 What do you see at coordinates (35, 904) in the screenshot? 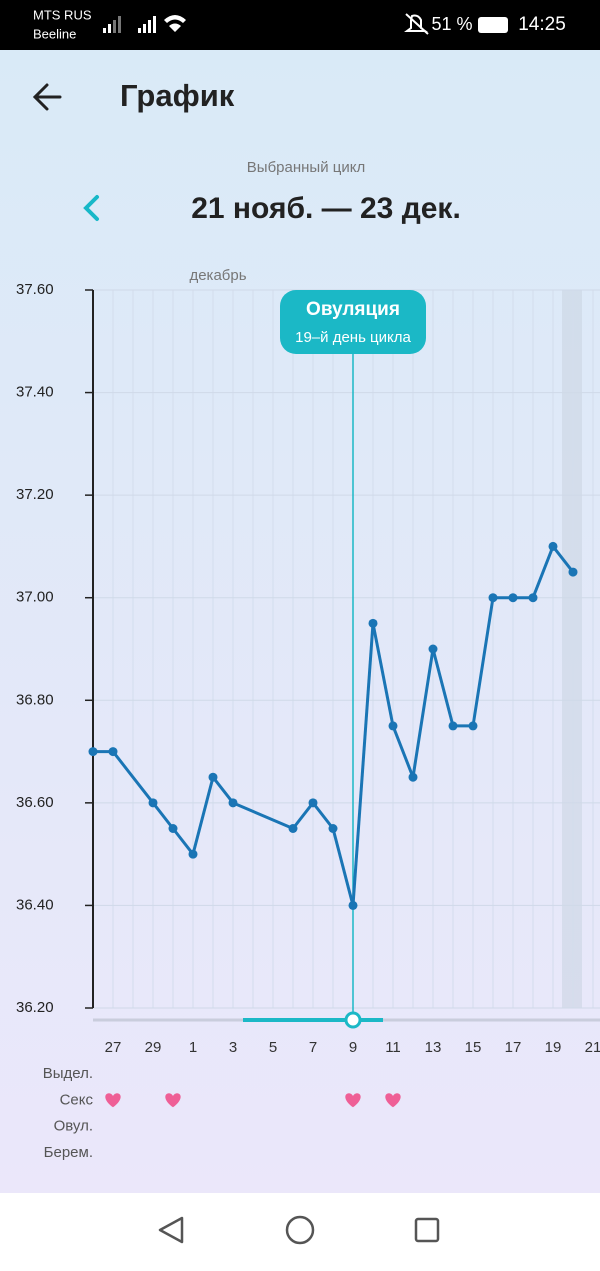
I see `y-tick-label: 36.40` at bounding box center [35, 904].